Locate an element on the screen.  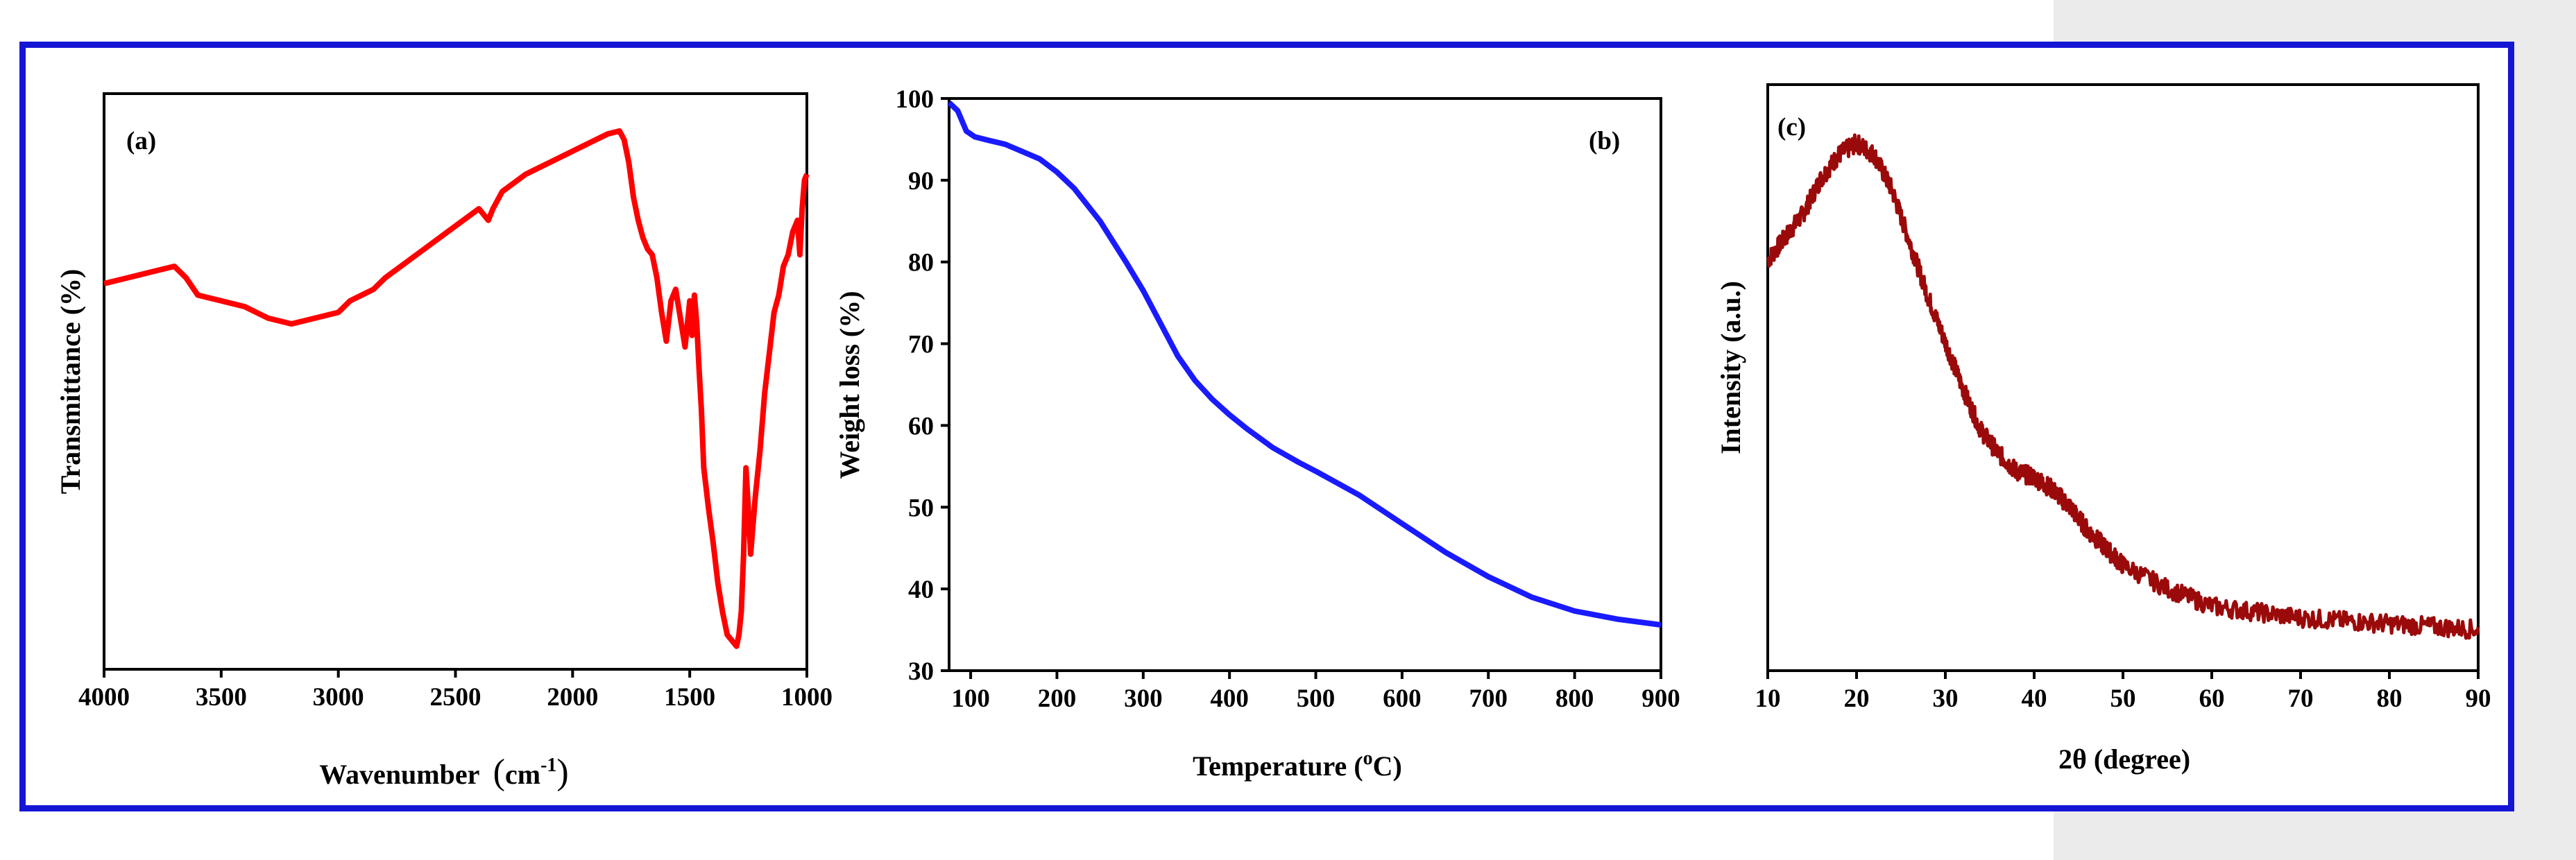
panel-b-y-tick-label: 40 is located at coordinates (921, 590).